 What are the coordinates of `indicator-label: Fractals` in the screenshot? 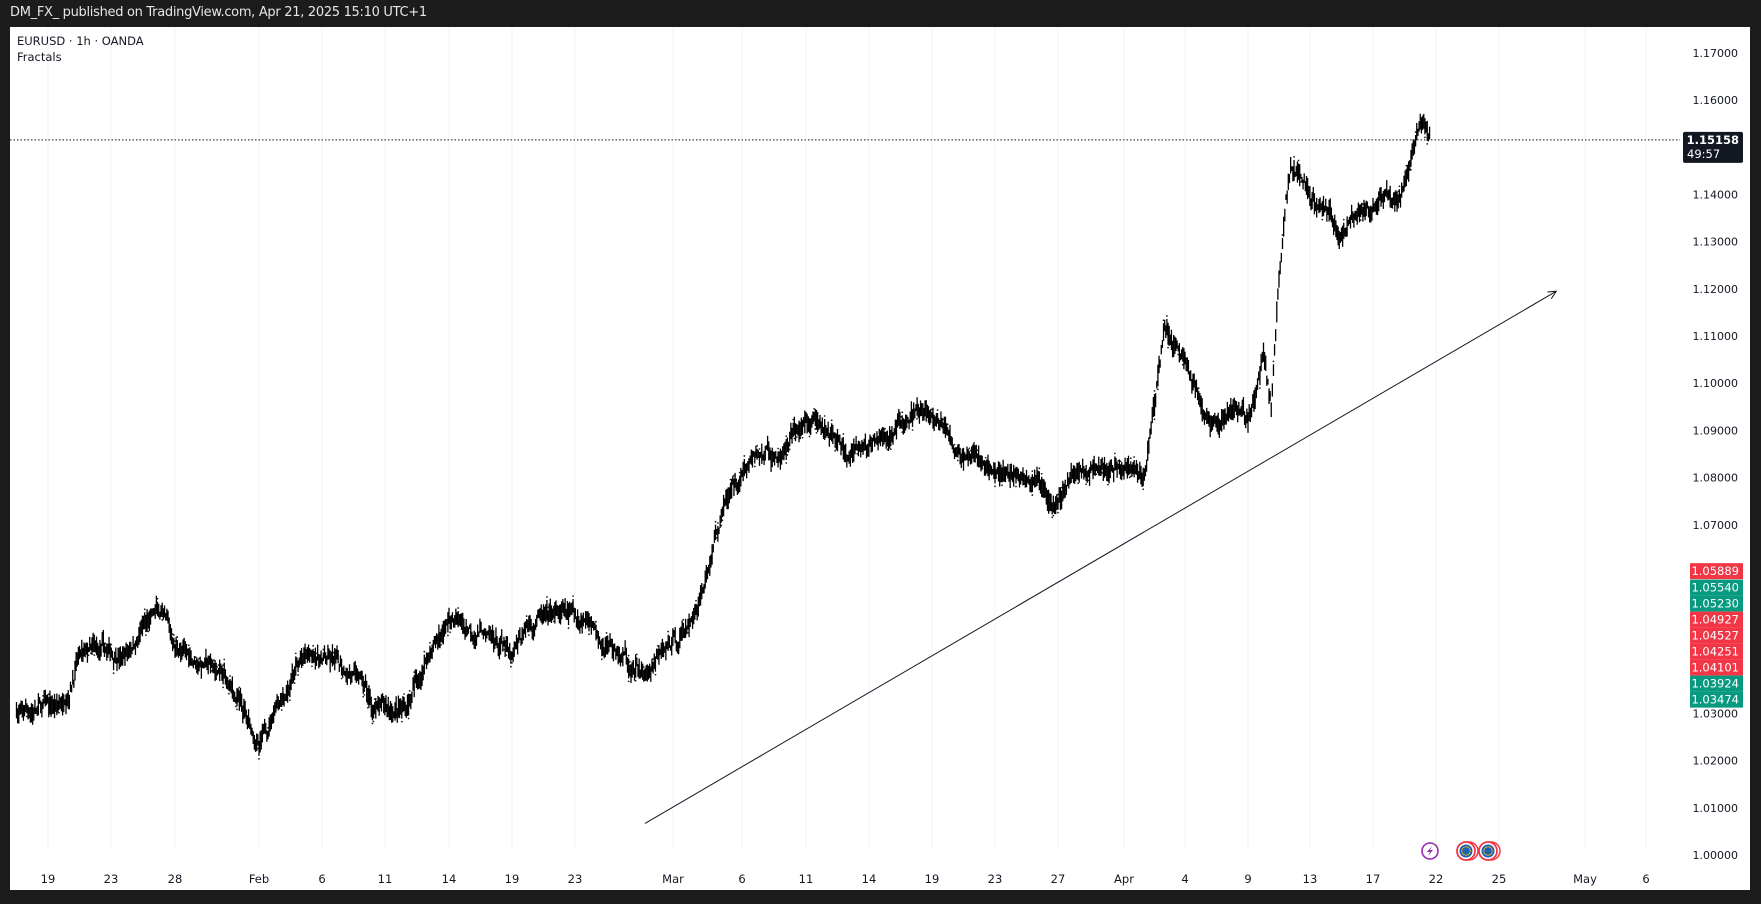 It's located at (39, 57).